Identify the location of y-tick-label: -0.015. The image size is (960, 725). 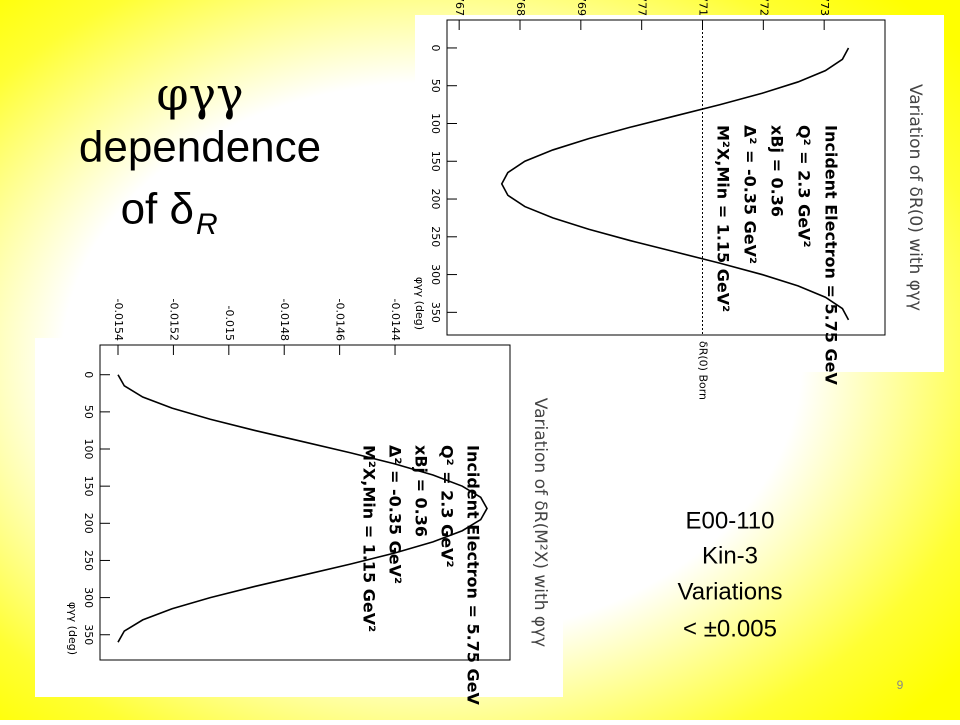
(229, 323).